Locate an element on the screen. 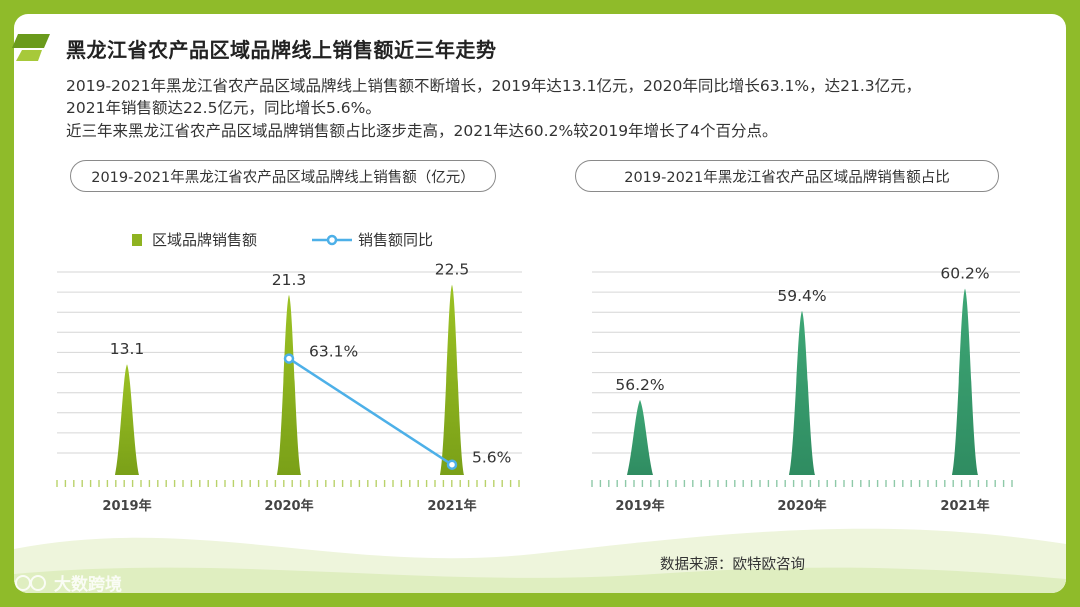 The image size is (1080, 607). growth-label: 63.1% is located at coordinates (333, 352).